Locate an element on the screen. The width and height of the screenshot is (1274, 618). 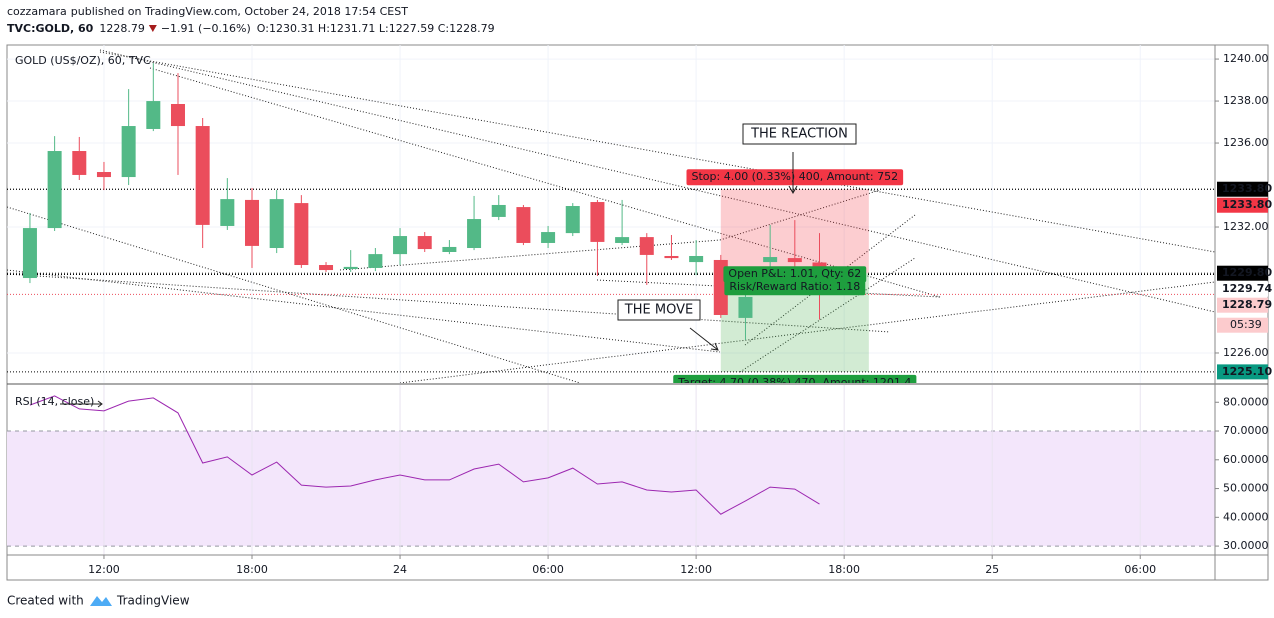
y-tick-label: 80.0000 is located at coordinates (1246, 401).